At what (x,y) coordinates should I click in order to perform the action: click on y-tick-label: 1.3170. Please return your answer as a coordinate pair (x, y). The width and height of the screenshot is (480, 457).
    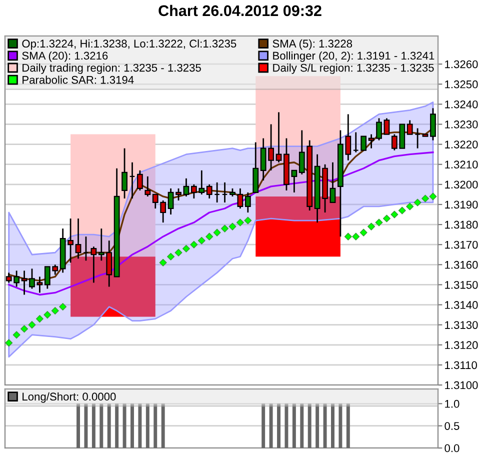
    Looking at the image, I should click on (461, 244).